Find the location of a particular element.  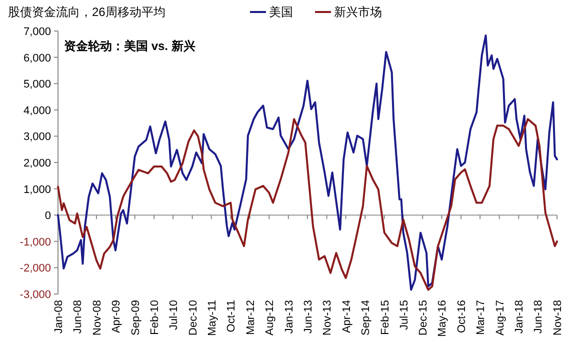

x-tick-label: Jul-15 is located at coordinates (404, 315).